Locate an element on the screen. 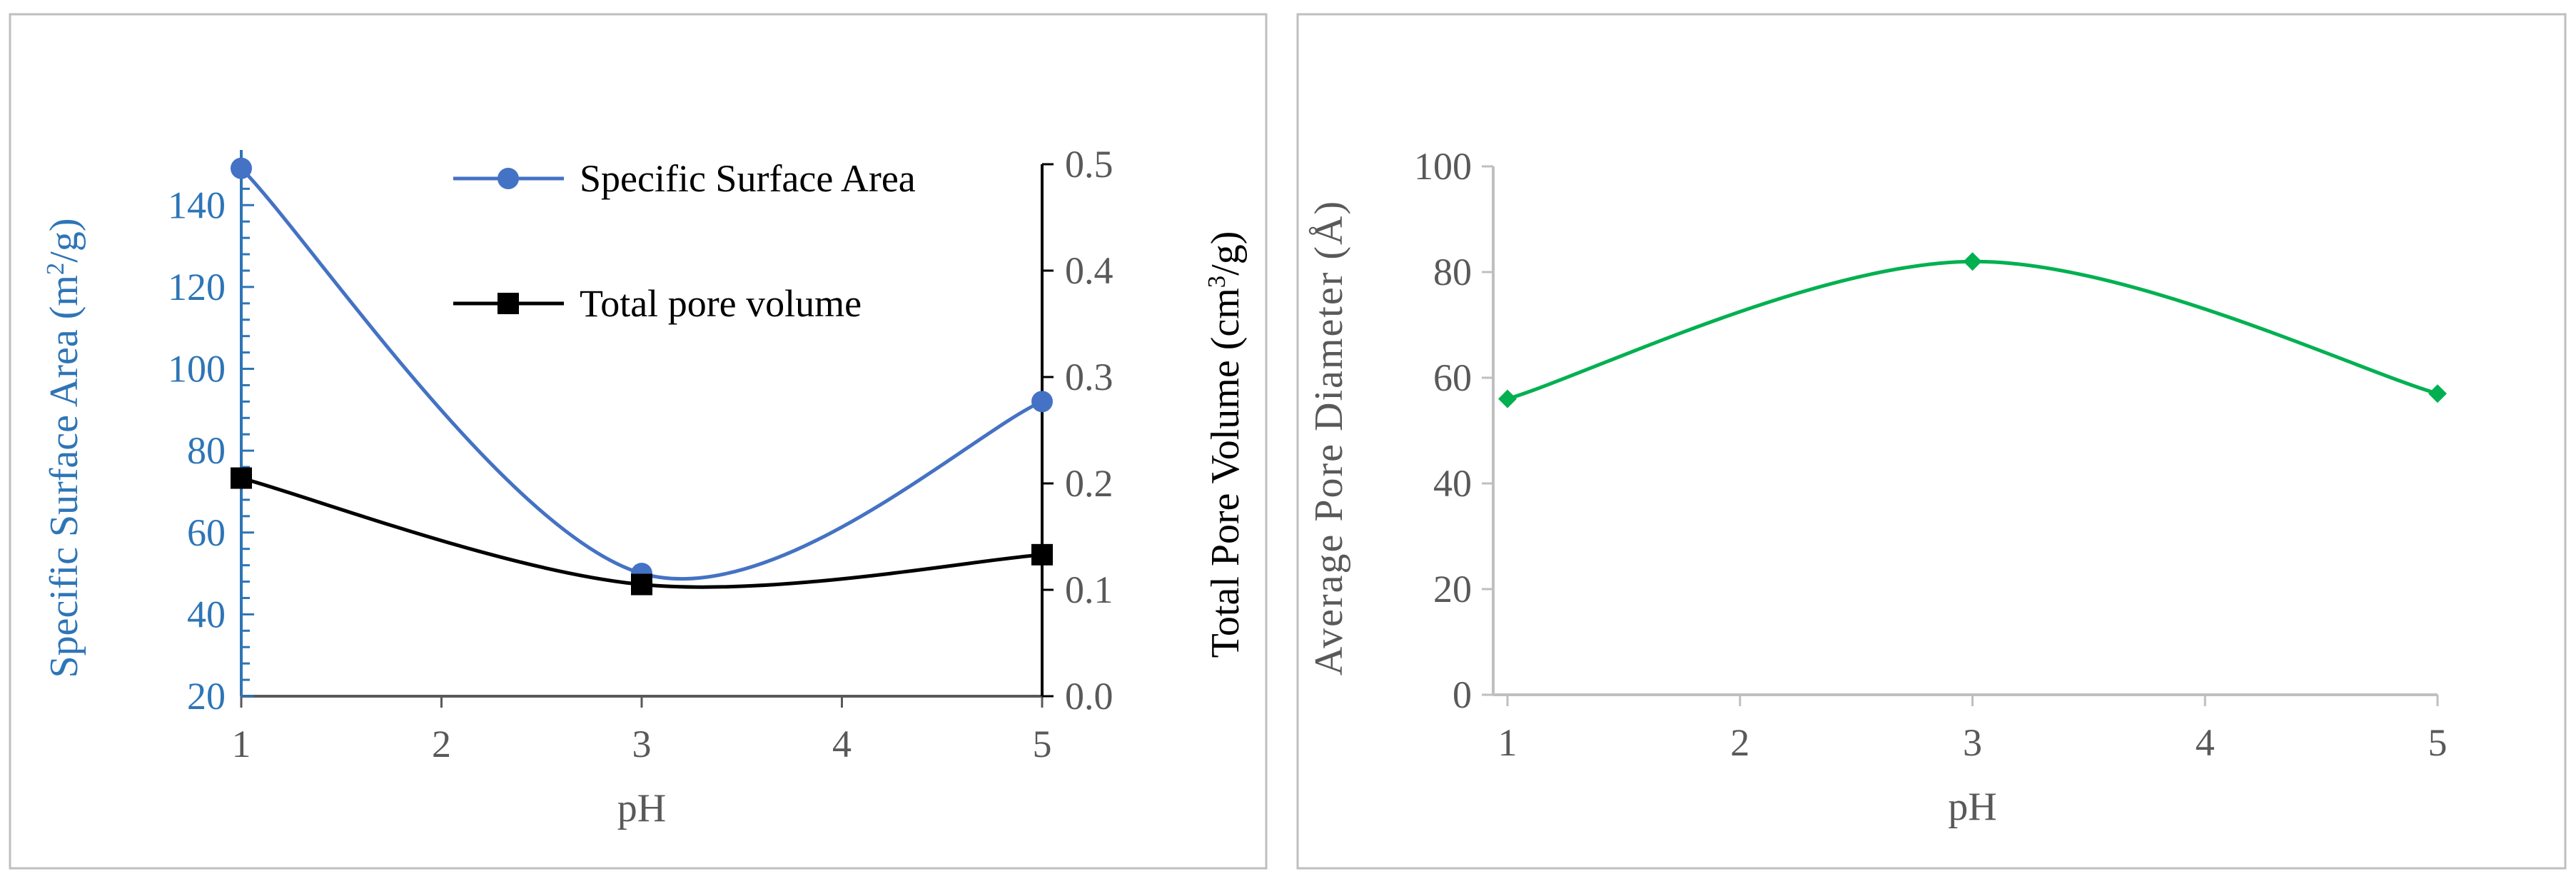  right-y-tick-label: 0.5 is located at coordinates (1089, 164).